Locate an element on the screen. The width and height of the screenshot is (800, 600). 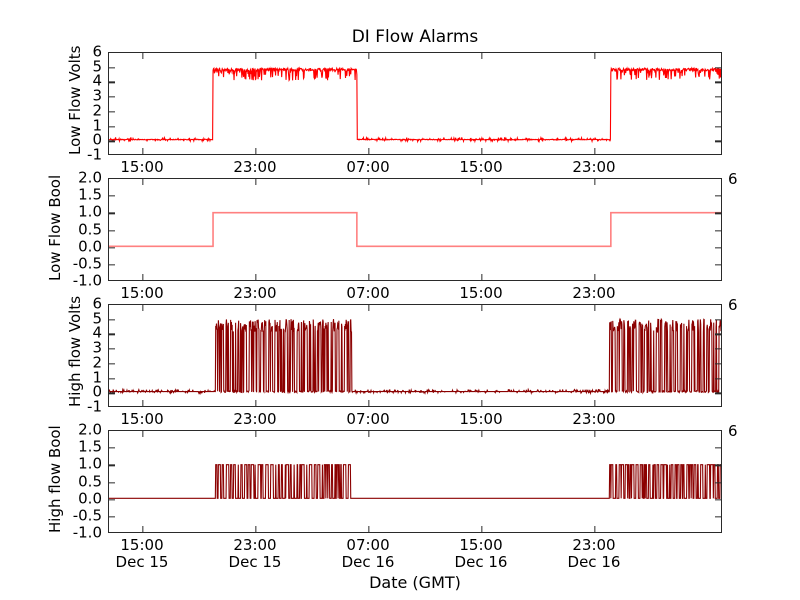
y-tick-label-2-2: 1 is located at coordinates (97, 377).